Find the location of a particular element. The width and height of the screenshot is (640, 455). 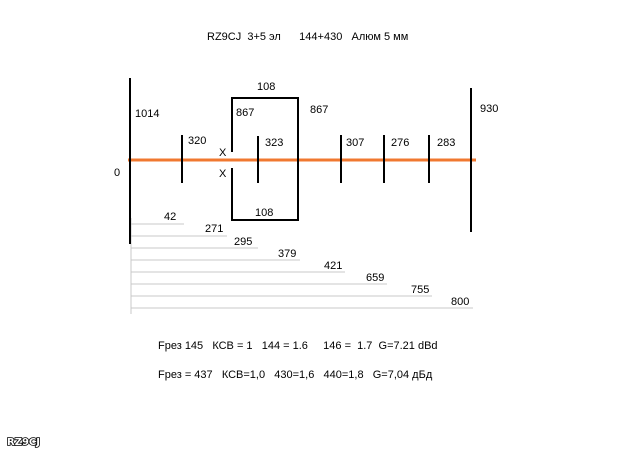

spacing-lines is located at coordinates (301, 266).